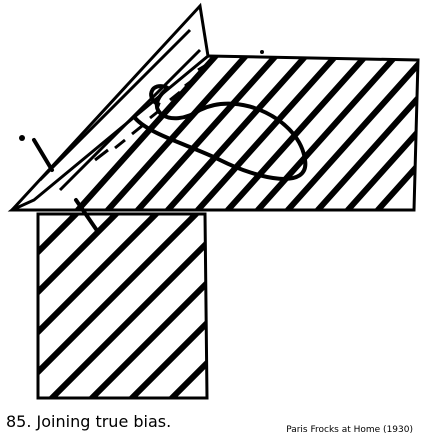 The image size is (429, 441). I want to click on figure-credit: Paris Frocks at Home (1930), so click(349, 430).